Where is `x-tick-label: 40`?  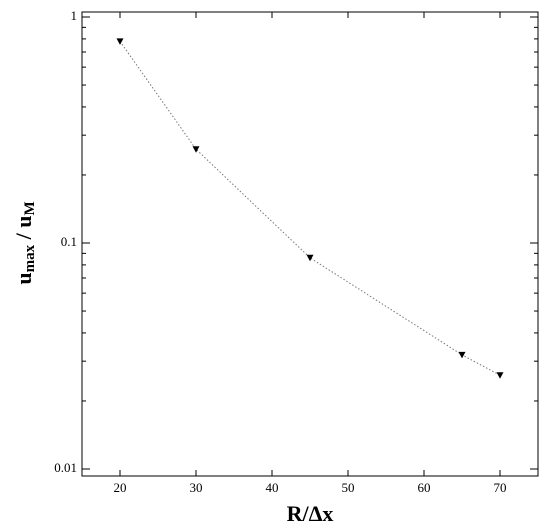
x-tick-label: 40 is located at coordinates (272, 487).